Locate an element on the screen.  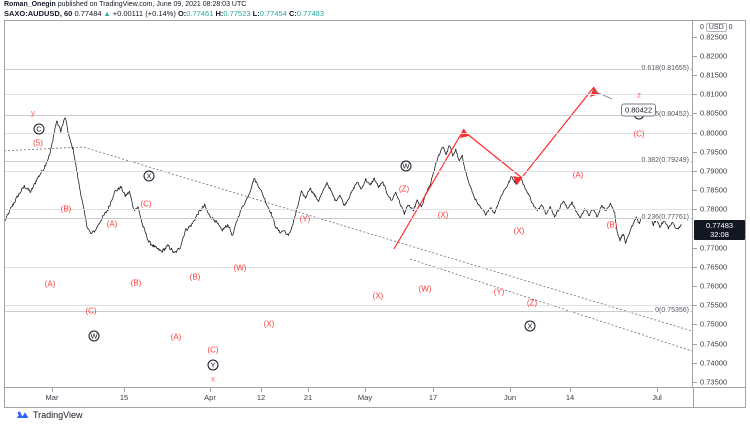
low-value: 0.77454 is located at coordinates (273, 13).